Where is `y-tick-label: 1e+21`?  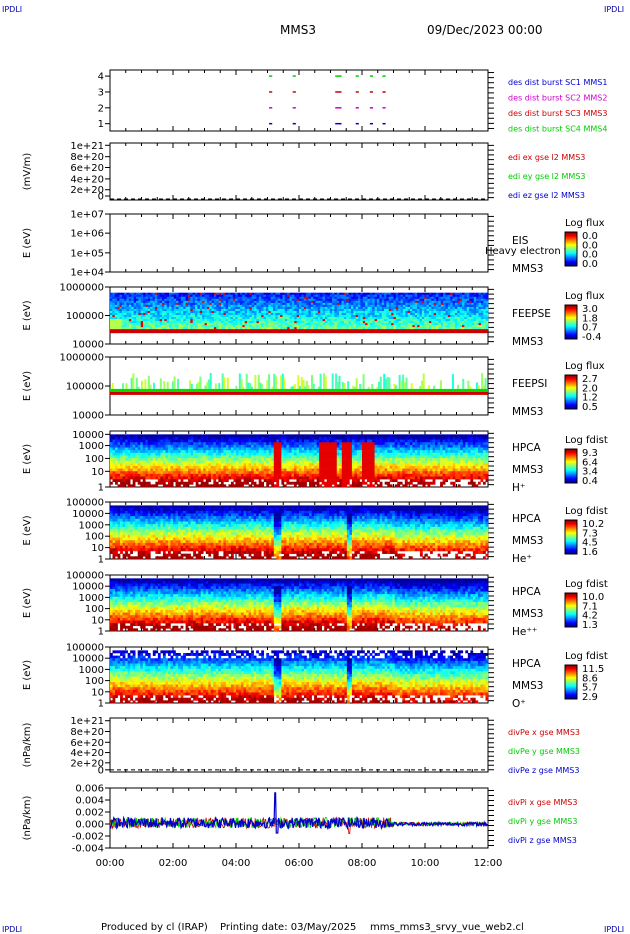 y-tick-label: 1e+21 is located at coordinates (87, 146).